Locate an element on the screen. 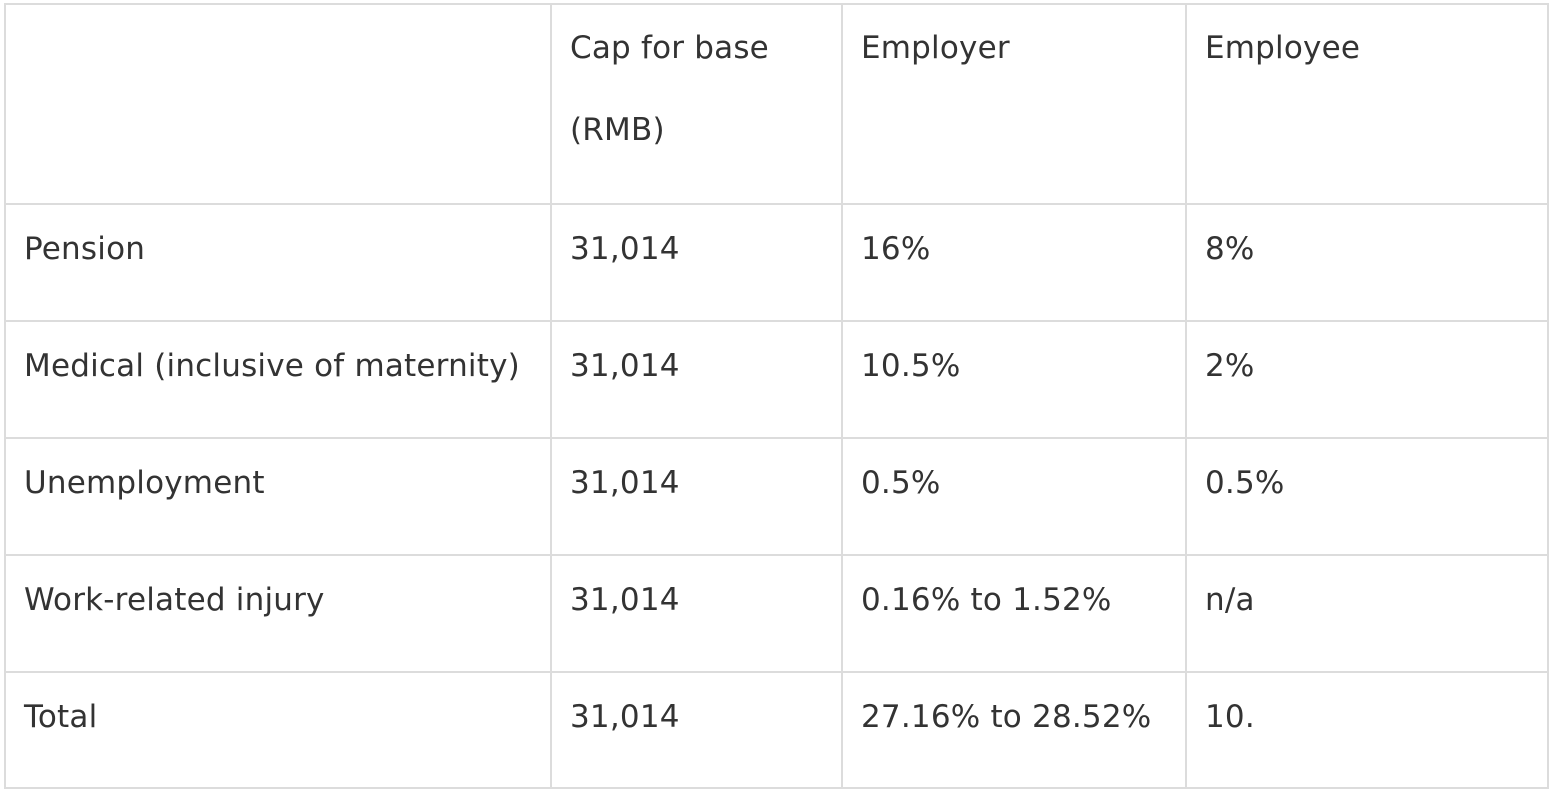 The width and height of the screenshot is (1550, 791). cell-employer: 0.5% is located at coordinates (1014, 496).